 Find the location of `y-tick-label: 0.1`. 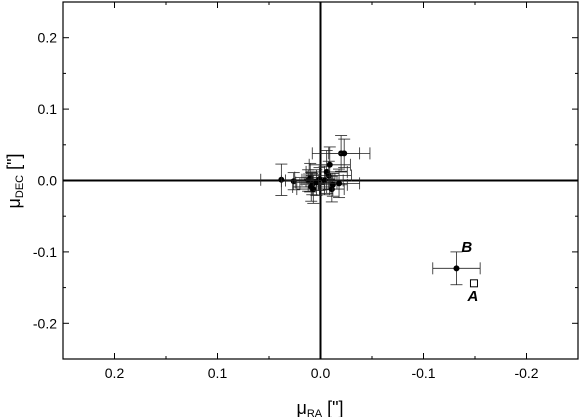

y-tick-label: 0.1 is located at coordinates (48, 109).